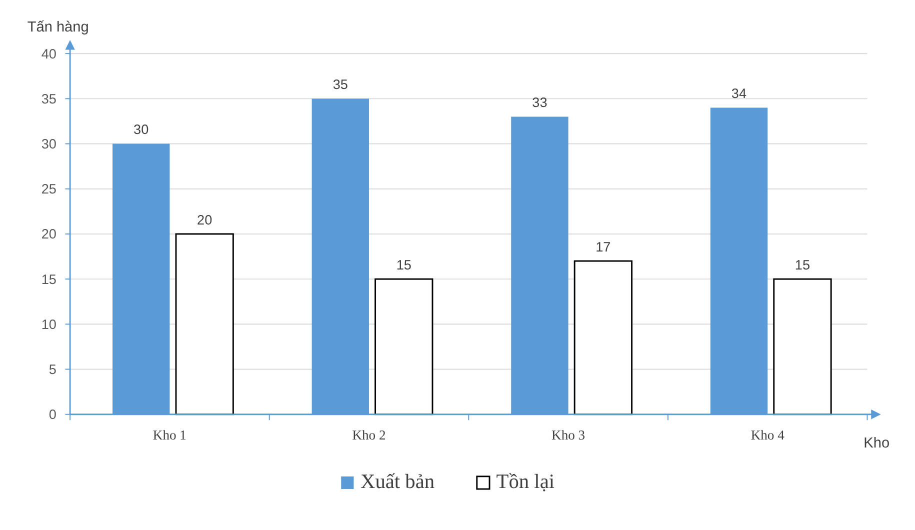 This screenshot has height=530, width=915. I want to click on y-axis-title: Tấn hàng, so click(58, 27).